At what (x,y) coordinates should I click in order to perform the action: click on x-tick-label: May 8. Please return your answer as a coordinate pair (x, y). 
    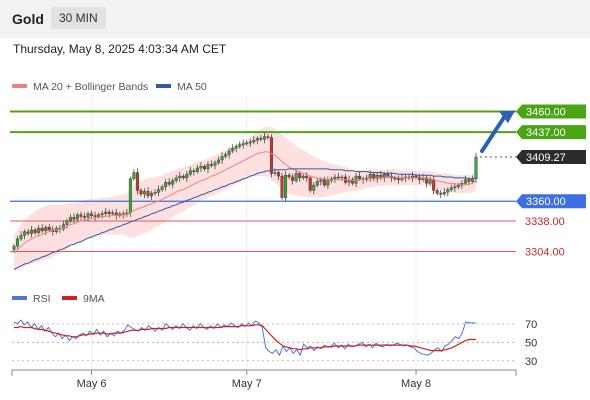
    Looking at the image, I should click on (416, 384).